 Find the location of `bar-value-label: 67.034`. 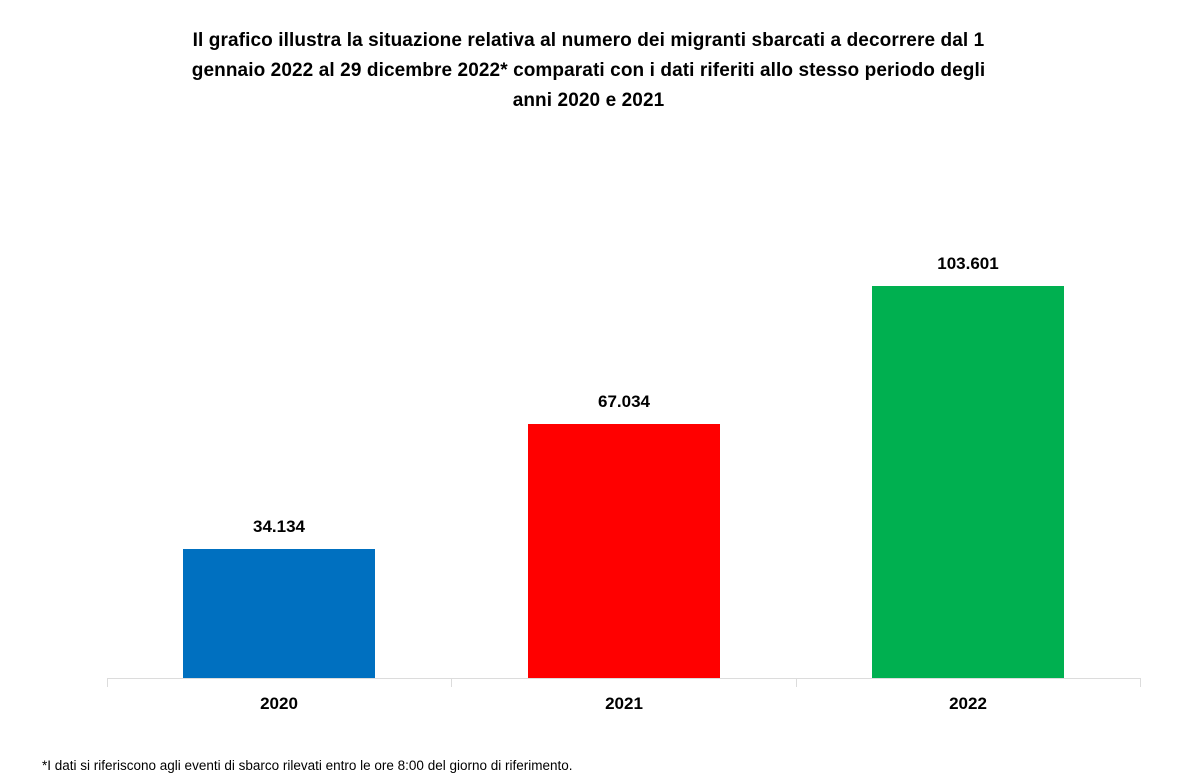

bar-value-label: 67.034 is located at coordinates (624, 401).